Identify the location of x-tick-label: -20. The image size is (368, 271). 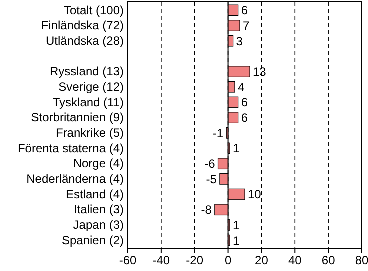
(195, 261).